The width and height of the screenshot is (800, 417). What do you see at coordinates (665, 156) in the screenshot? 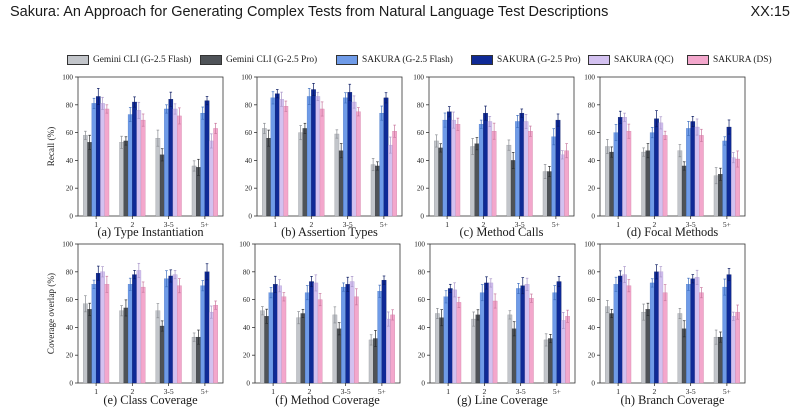
I see `chart-panel: 0 20 40 60 80 100 1 2 3-5 5+ (d) Focal Methods` at bounding box center [665, 156].